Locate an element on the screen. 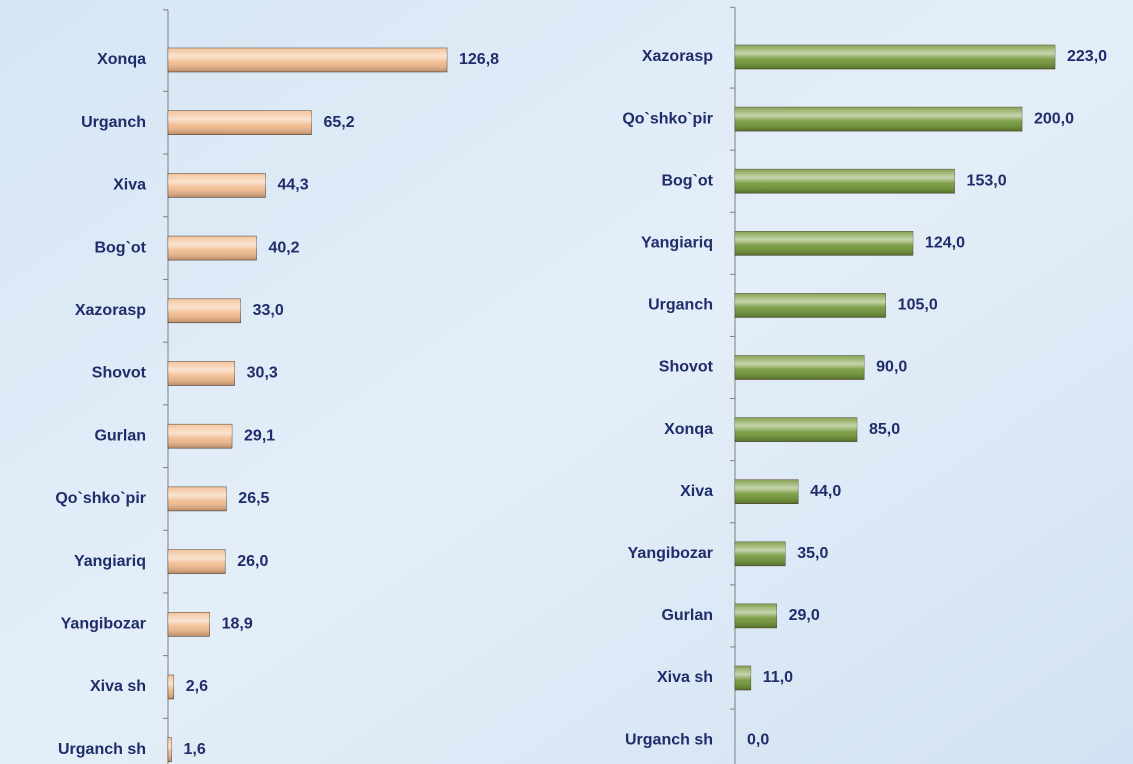 The image size is (1133, 764). value-label: 223,0 is located at coordinates (1087, 56).